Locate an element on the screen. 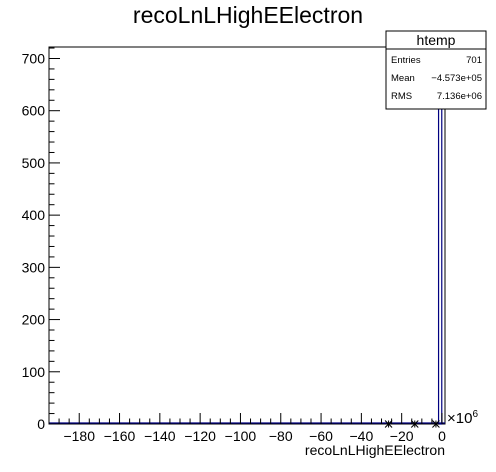 The height and width of the screenshot is (472, 496). y-tick-label-3: 300 is located at coordinates (34, 267).